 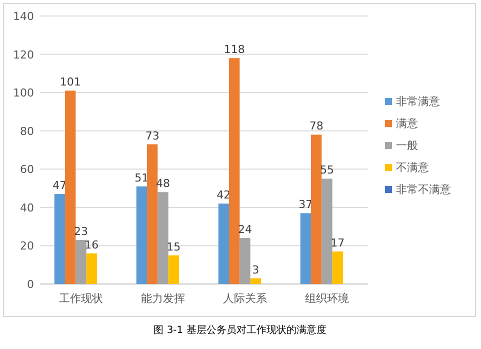 What do you see at coordinates (223, 195) in the screenshot?
I see `data-label: 42` at bounding box center [223, 195].